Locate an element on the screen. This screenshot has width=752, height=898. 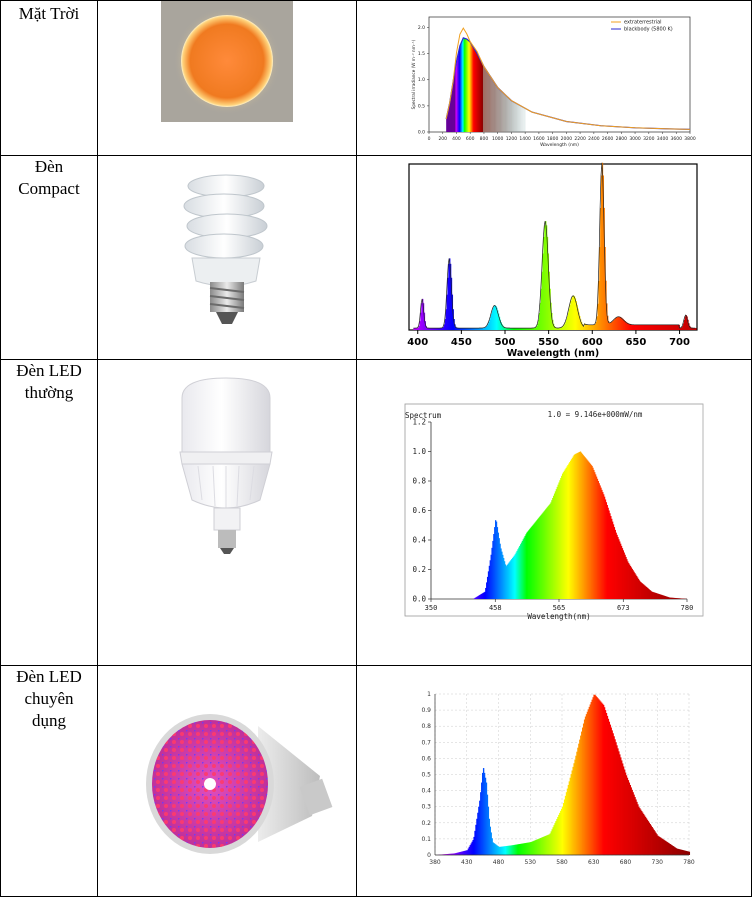
x-tick-label: 2000 is located at coordinates (567, 139).